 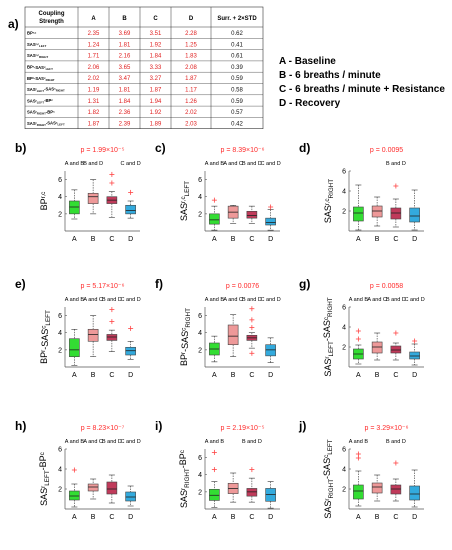 What do you see at coordinates (237, 34) in the screenshot?
I see `table-threshold-cell: 0.62` at bounding box center [237, 34].